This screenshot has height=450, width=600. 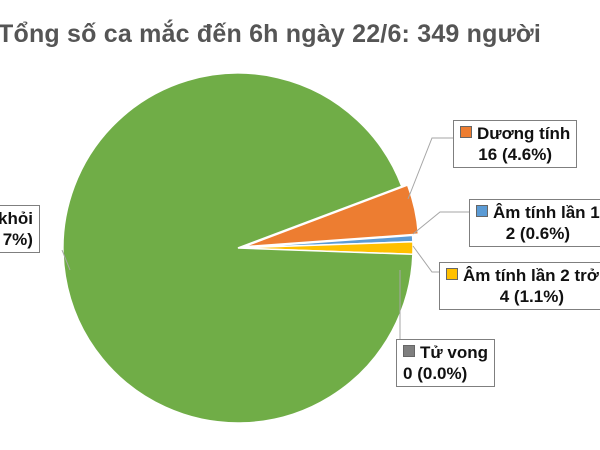 What do you see at coordinates (544, 233) in the screenshot?
I see `label-am-tinh-1-percent: (0.6%)` at bounding box center [544, 233].